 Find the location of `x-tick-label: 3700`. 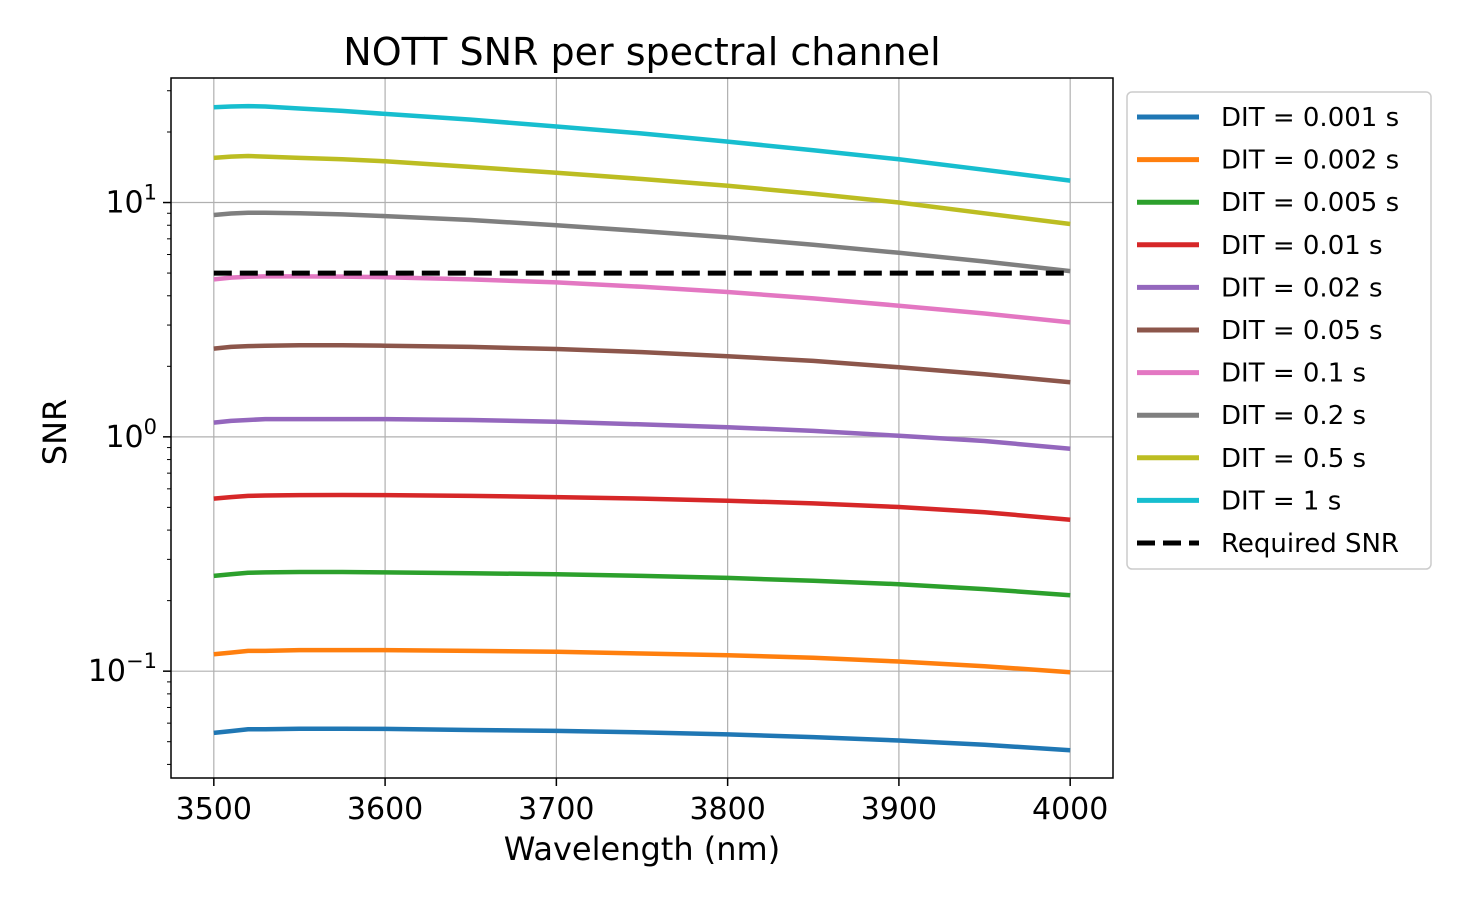

x-tick-label: 3700 is located at coordinates (556, 809).